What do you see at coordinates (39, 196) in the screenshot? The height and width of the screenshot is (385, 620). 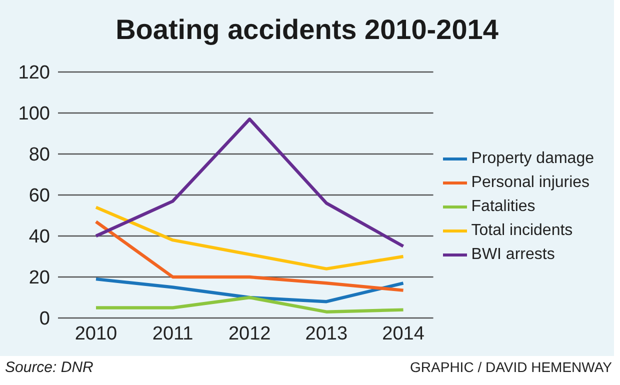 I see `y-tick-label: 60` at bounding box center [39, 196].